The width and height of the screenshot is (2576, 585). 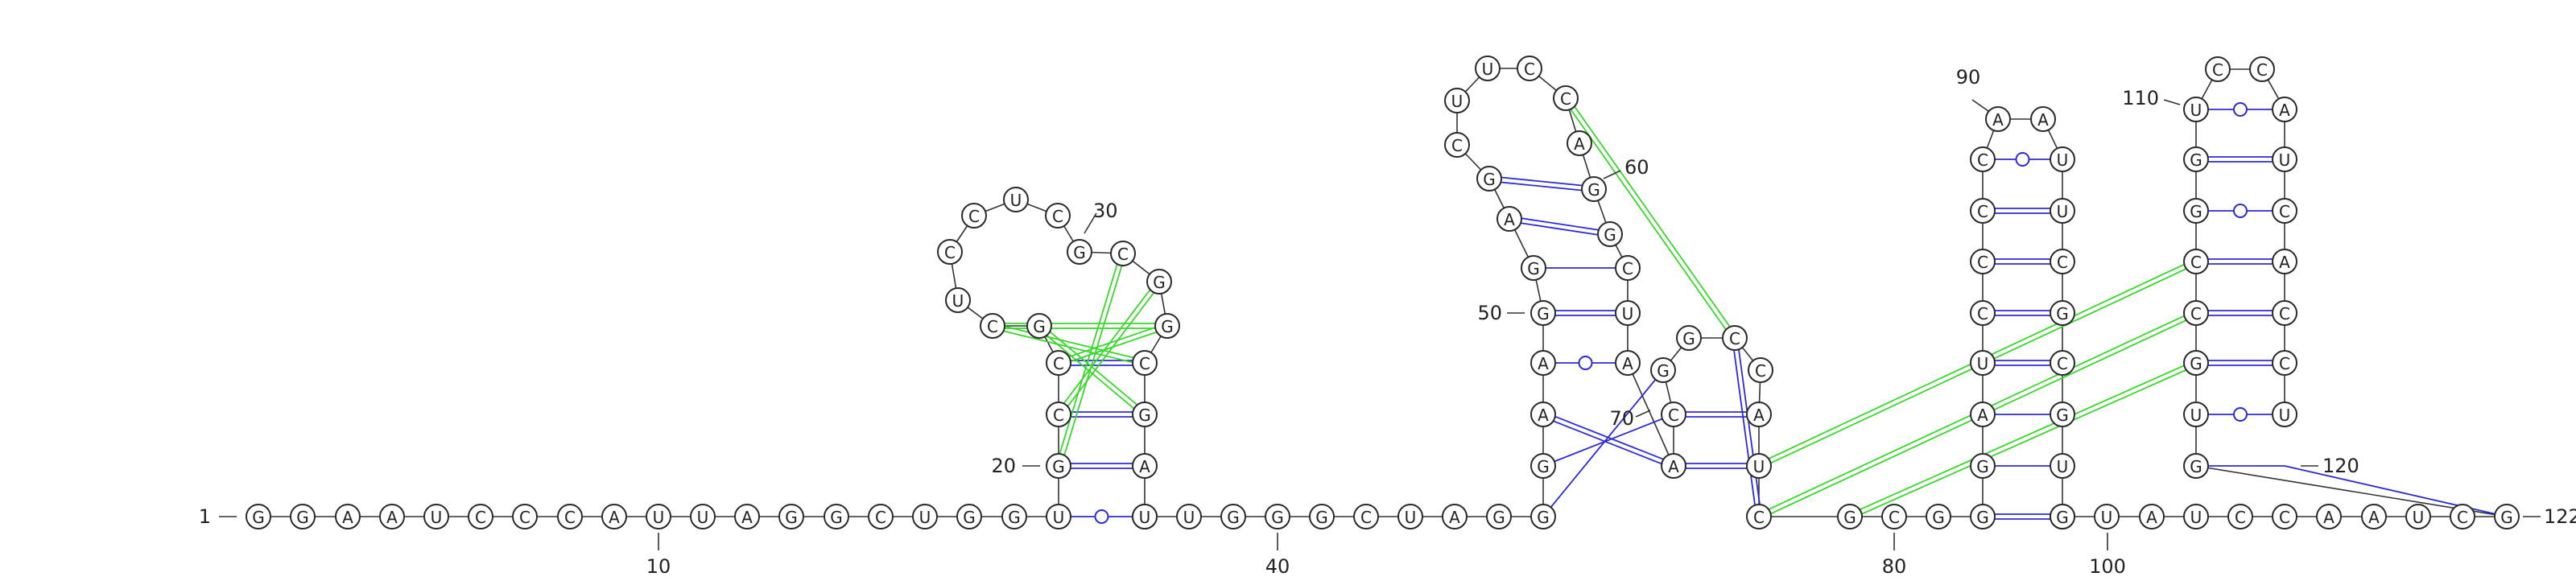 What do you see at coordinates (658, 566) in the screenshot?
I see `position-label: 10` at bounding box center [658, 566].